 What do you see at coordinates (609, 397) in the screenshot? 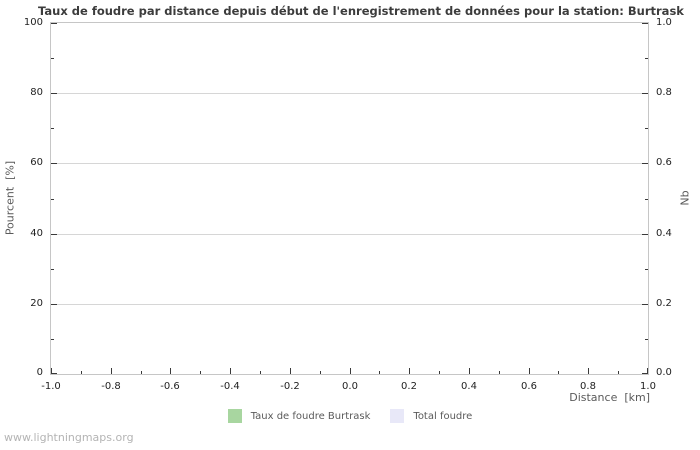
I see `x-axis-label: Distance [km]` at bounding box center [609, 397].